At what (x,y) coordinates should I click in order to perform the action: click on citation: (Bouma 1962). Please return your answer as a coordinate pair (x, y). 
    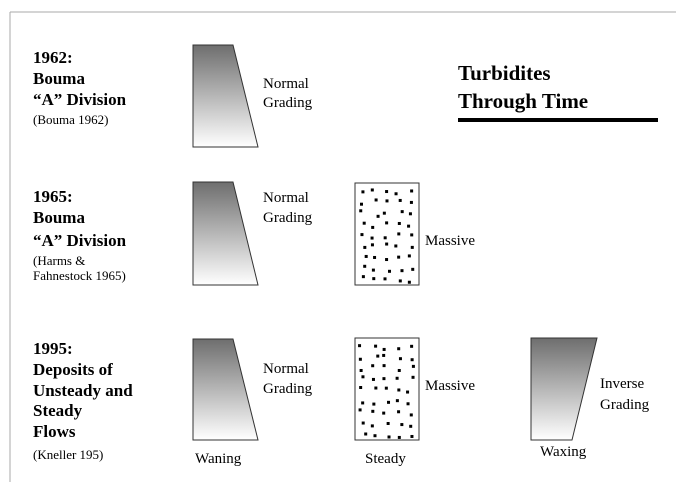
    Looking at the image, I should click on (70, 119).